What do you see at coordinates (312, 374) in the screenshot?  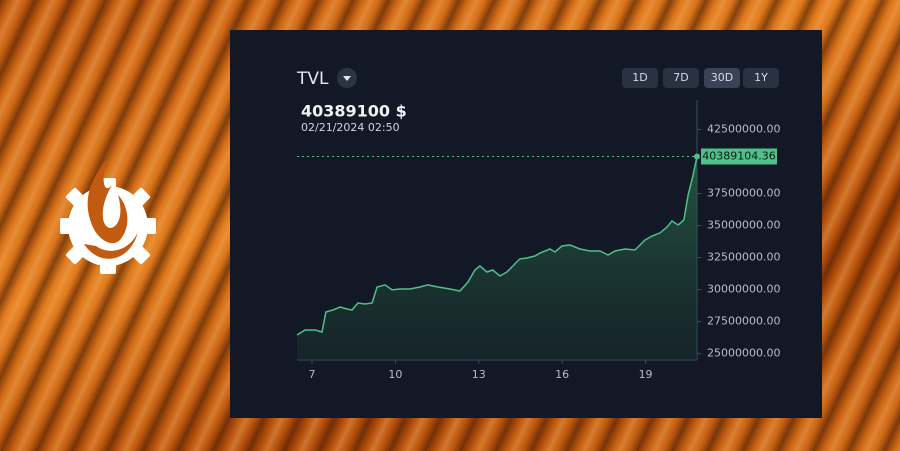 I see `x-tick-label: 7` at bounding box center [312, 374].